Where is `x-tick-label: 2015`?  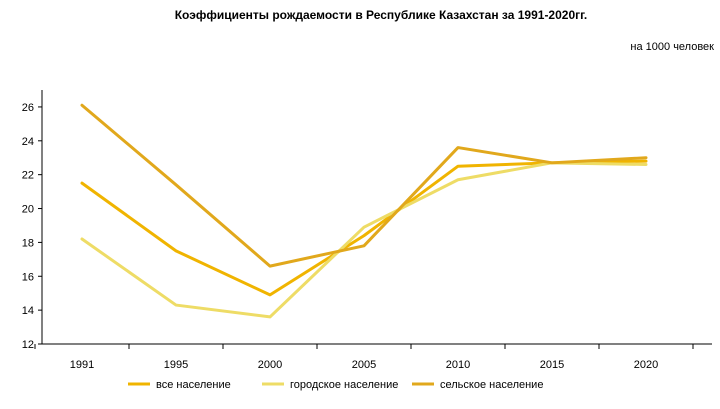 x-tick-label: 2015 is located at coordinates (552, 365).